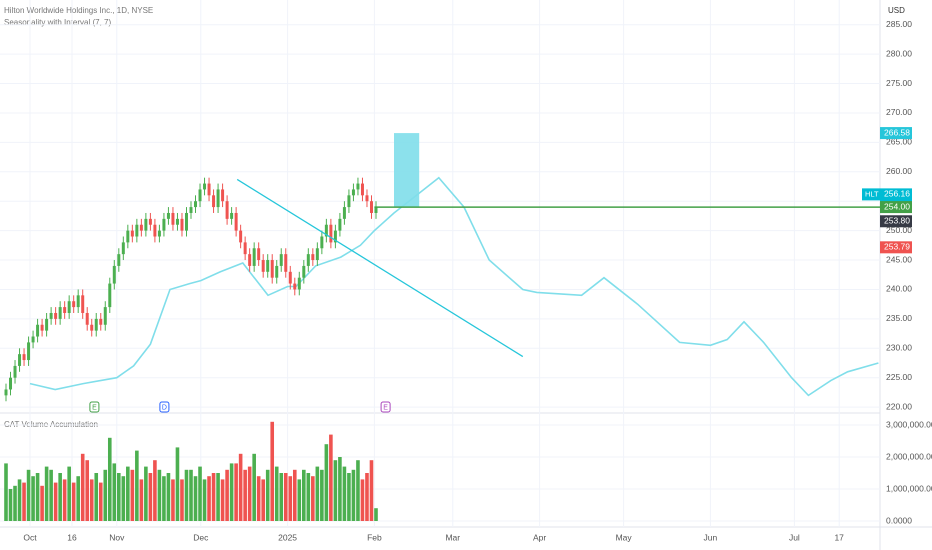 Image resolution: width=932 pixels, height=550 pixels. I want to click on event-badge, so click(385, 407).